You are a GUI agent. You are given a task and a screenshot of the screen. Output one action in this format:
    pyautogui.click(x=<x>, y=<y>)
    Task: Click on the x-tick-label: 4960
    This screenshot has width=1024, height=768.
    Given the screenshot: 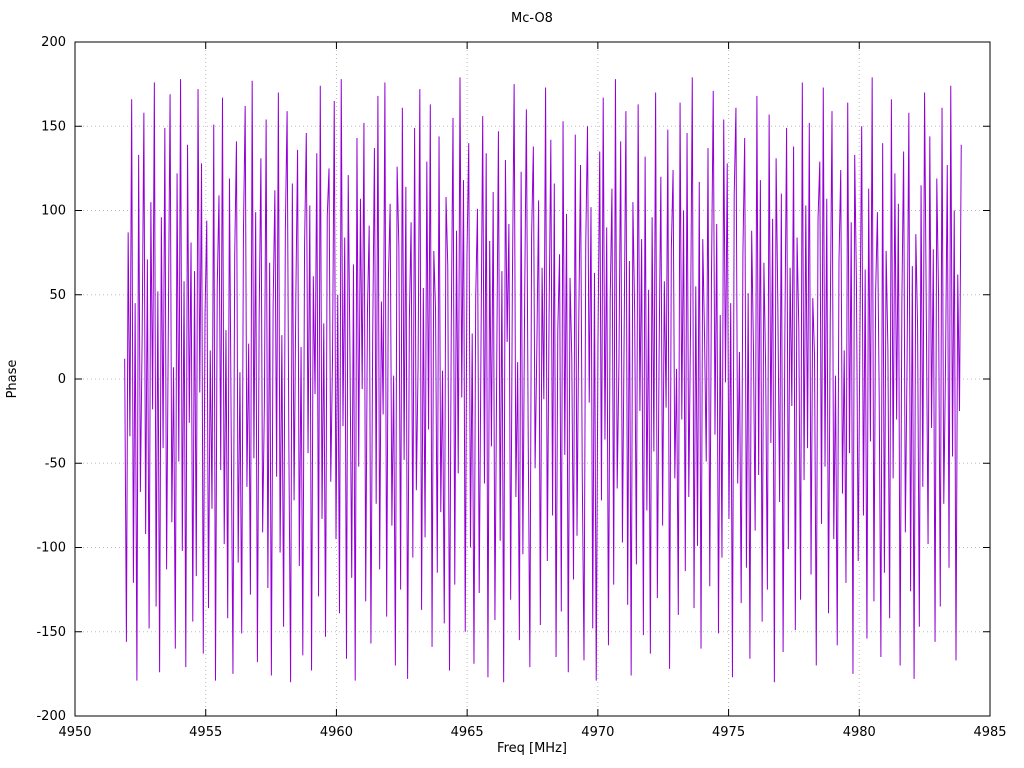 What is the action you would take?
    pyautogui.click(x=336, y=732)
    